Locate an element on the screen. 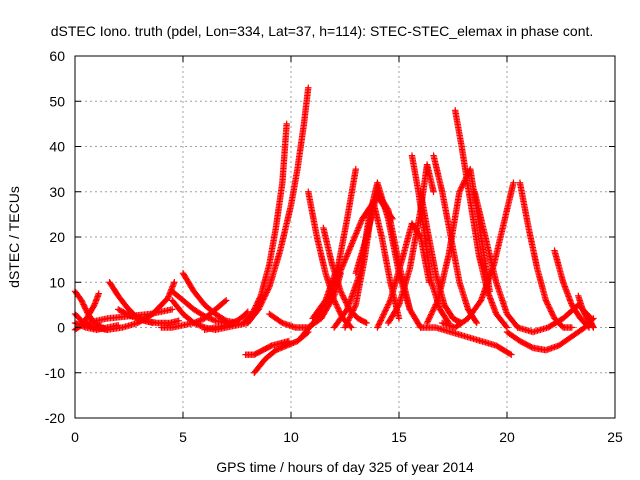 Image resolution: width=640 pixels, height=480 pixels. x-tick-label: 15 is located at coordinates (399, 437).